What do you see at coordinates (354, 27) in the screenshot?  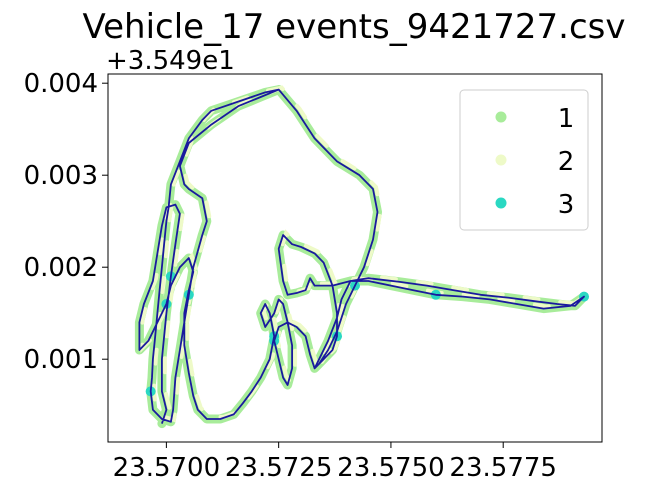 I see `chart-title: Vehicle_17 events_9421727.csv` at bounding box center [354, 27].